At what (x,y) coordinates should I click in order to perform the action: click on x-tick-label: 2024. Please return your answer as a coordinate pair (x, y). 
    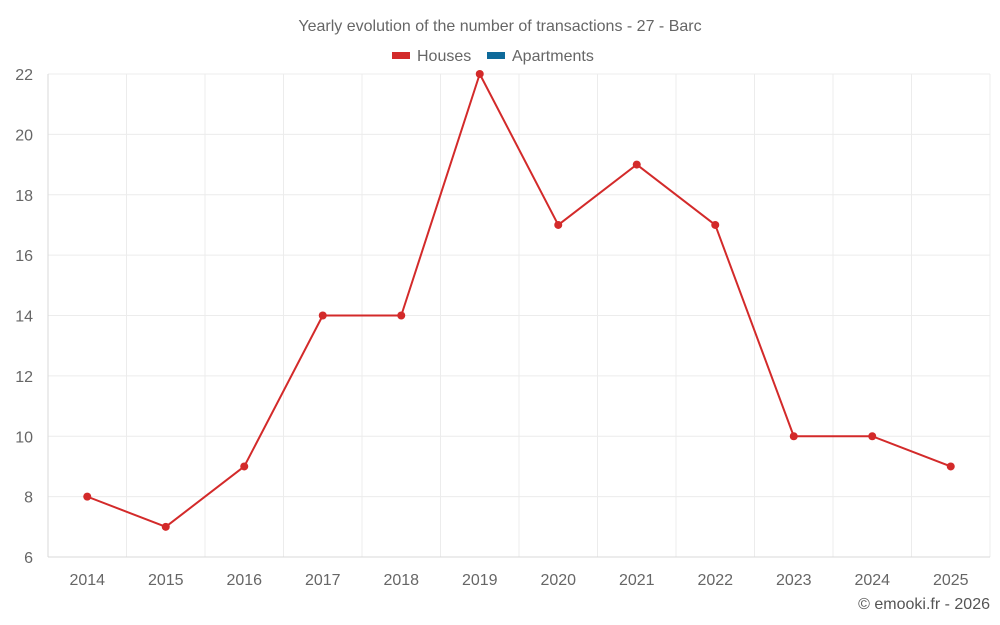
    Looking at the image, I should click on (872, 580).